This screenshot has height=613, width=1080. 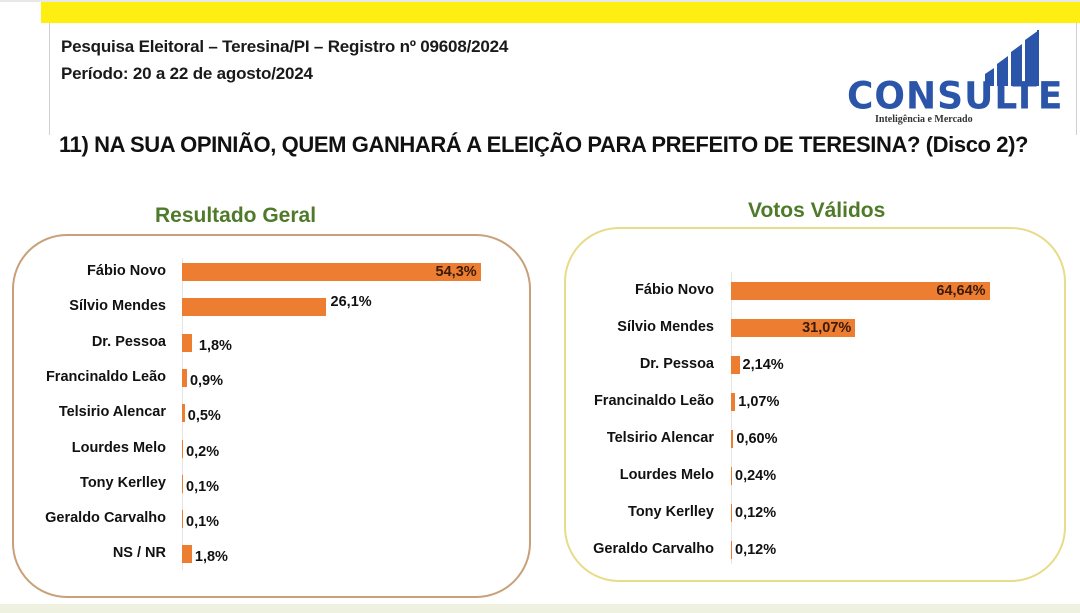 What do you see at coordinates (204, 416) in the screenshot?
I see `data-value-label: 0,5%` at bounding box center [204, 416].